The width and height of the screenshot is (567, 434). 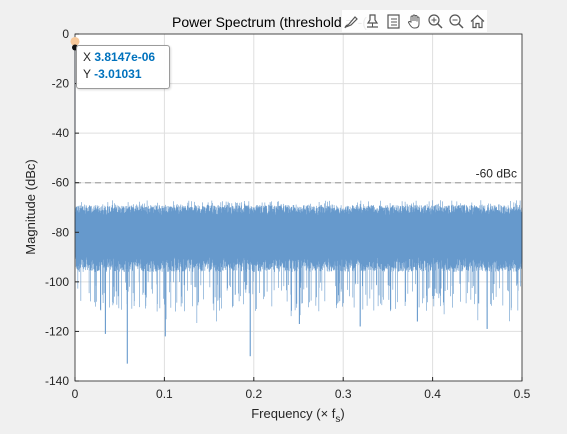 What do you see at coordinates (343, 394) in the screenshot?
I see `x-tick-label: 0.3` at bounding box center [343, 394].